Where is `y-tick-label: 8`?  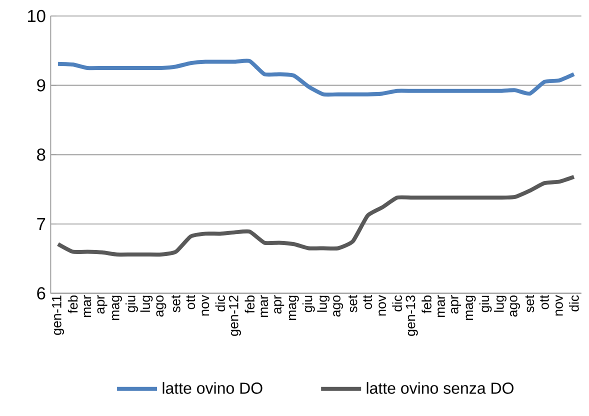 y-tick-label: 8 is located at coordinates (41, 154).